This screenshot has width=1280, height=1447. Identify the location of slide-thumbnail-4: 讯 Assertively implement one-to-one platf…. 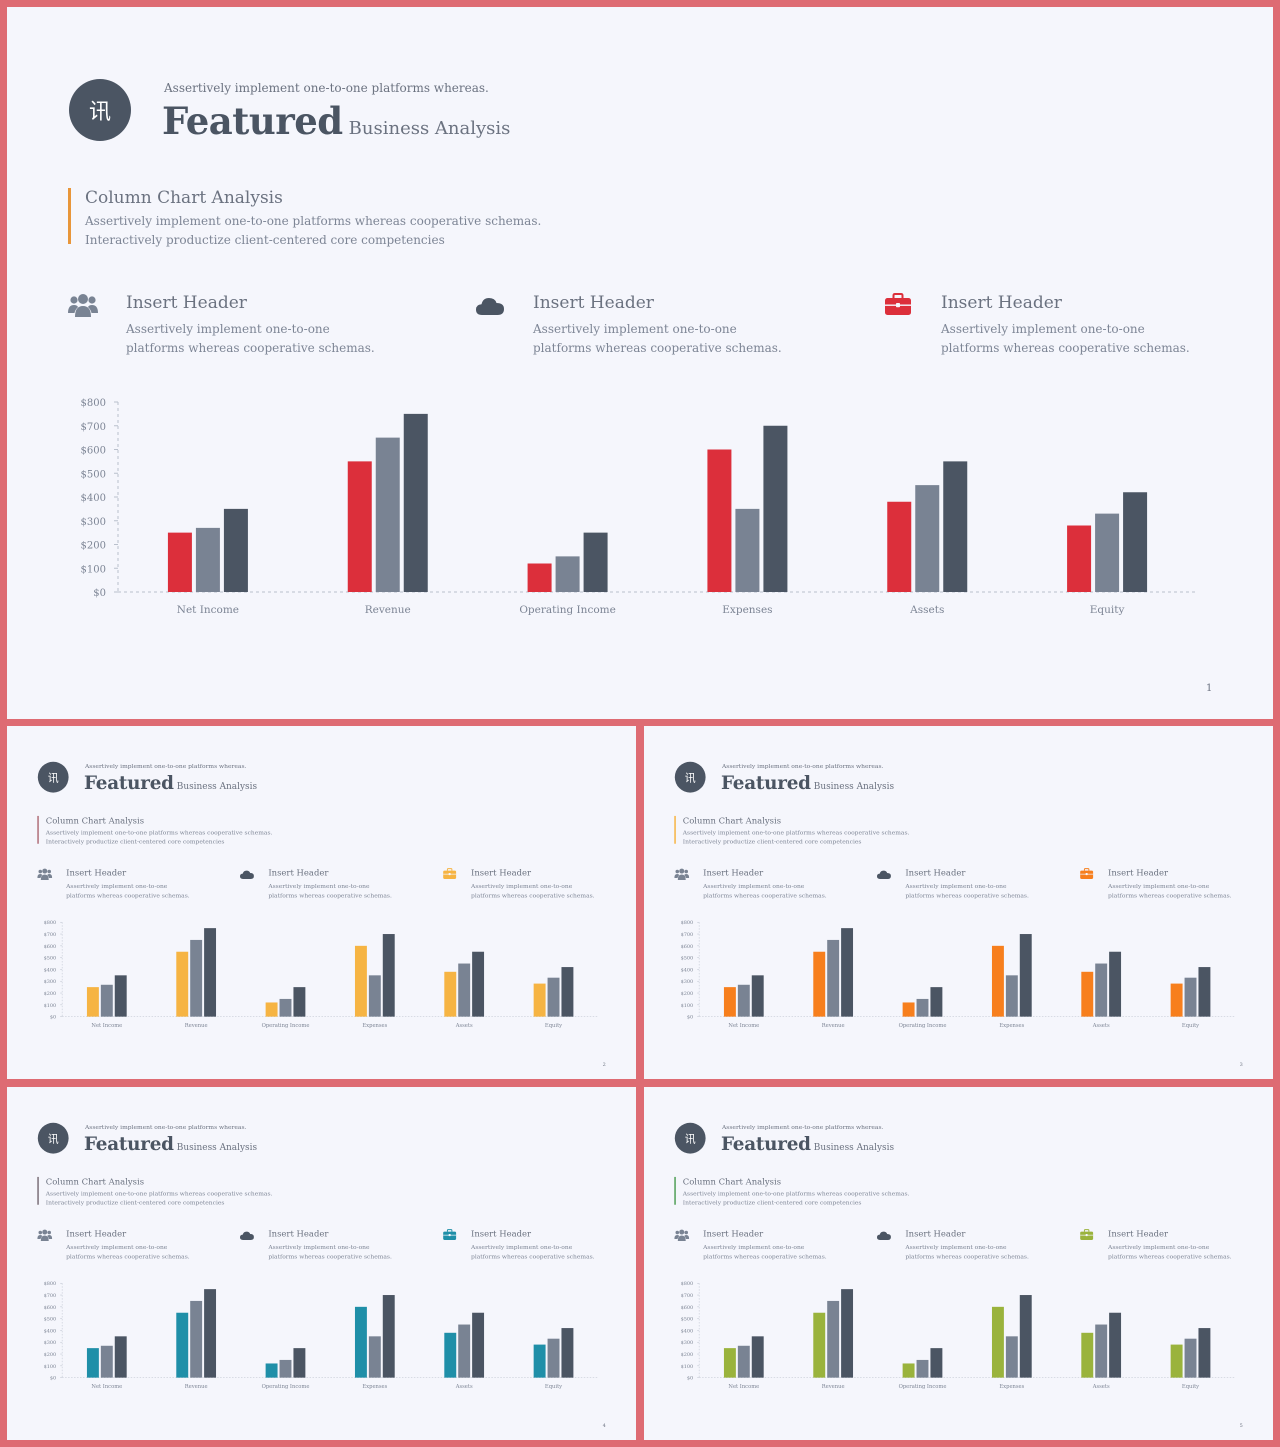
(321, 1263).